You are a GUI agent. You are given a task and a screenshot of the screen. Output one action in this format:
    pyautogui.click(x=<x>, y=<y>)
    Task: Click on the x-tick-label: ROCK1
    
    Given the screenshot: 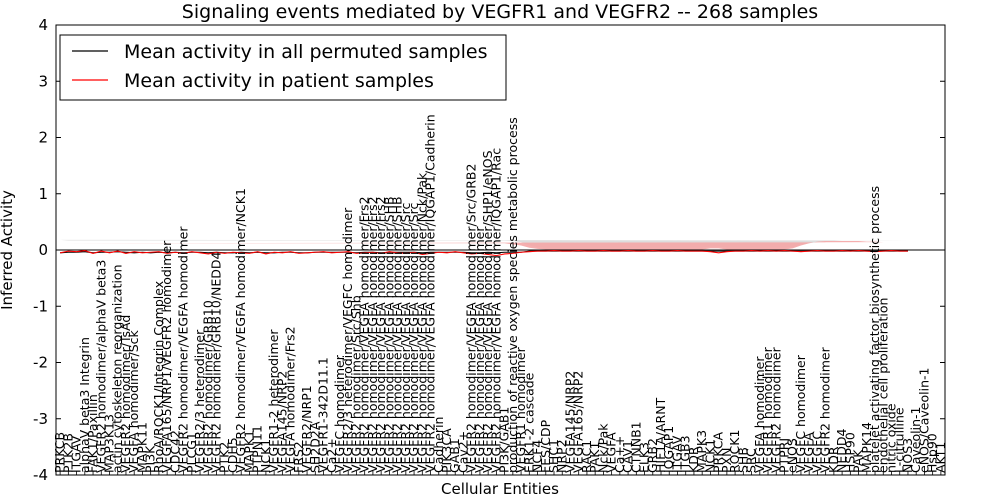 What is the action you would take?
    pyautogui.click(x=734, y=451)
    